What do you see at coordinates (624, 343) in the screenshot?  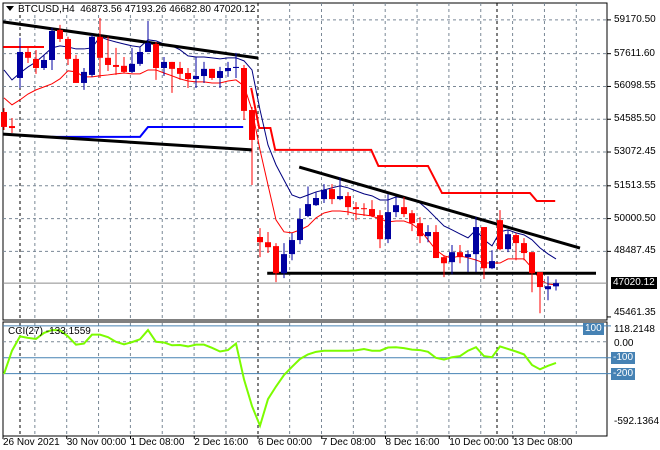 I see `cci-axis-zero: 0.00` at bounding box center [624, 343].